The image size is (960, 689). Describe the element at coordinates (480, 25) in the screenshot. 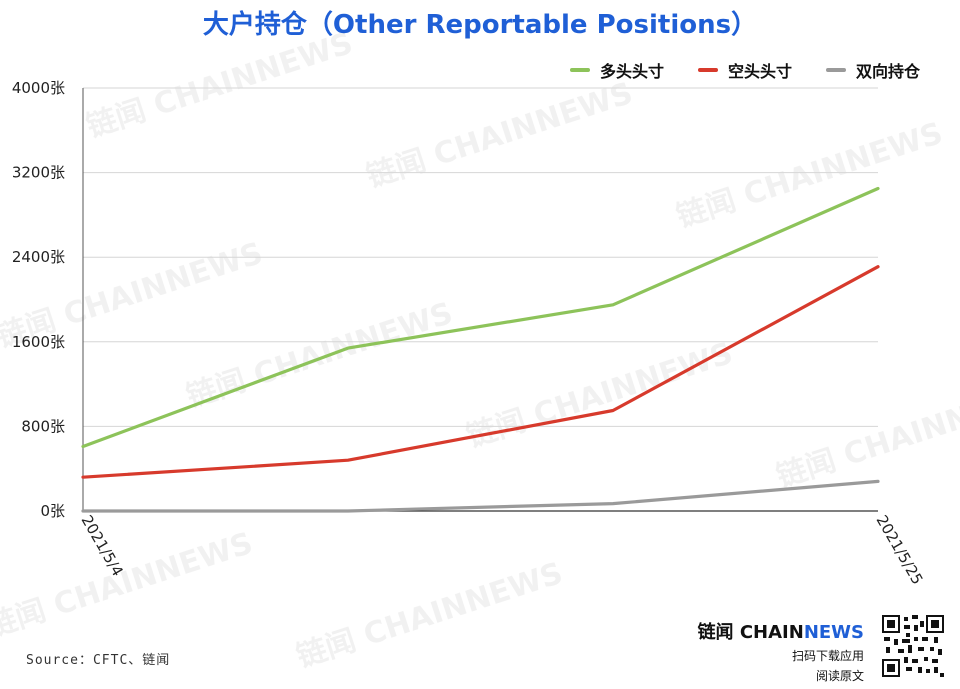

I see `chart-title: 大户持仓（Other Reportable Positions）` at that location.